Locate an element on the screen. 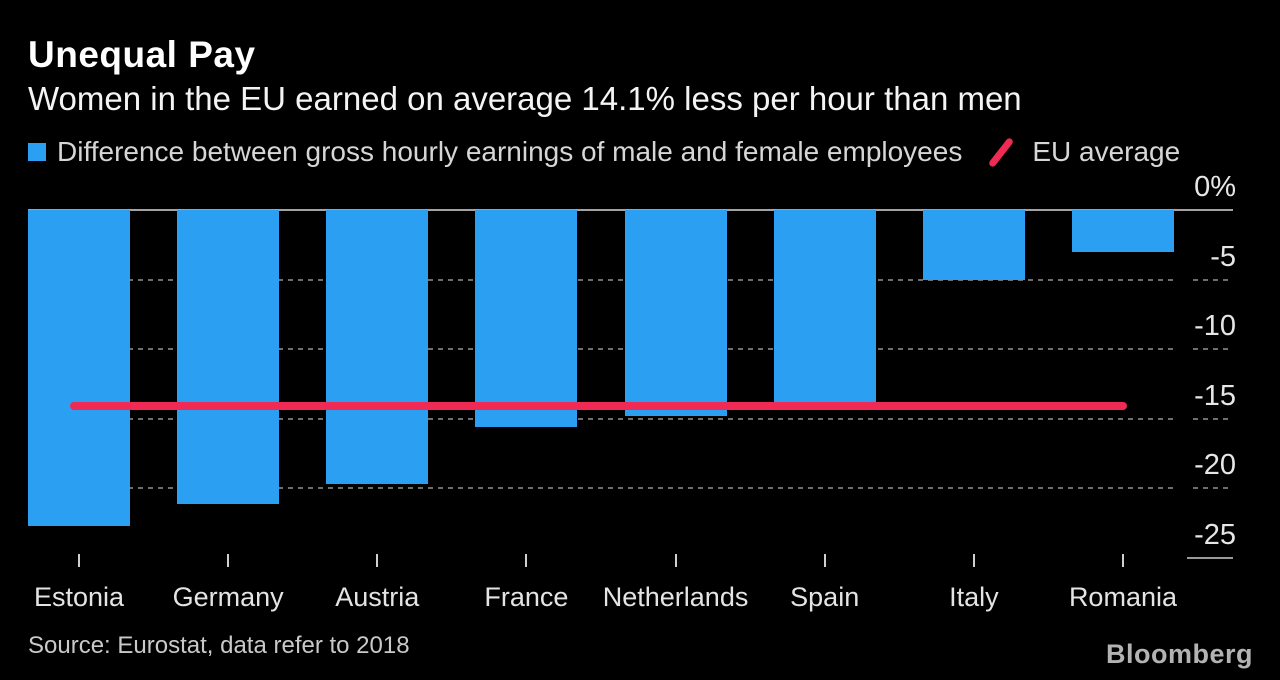 Image resolution: width=1280 pixels, height=680 pixels. x-tick-germany is located at coordinates (228, 560).